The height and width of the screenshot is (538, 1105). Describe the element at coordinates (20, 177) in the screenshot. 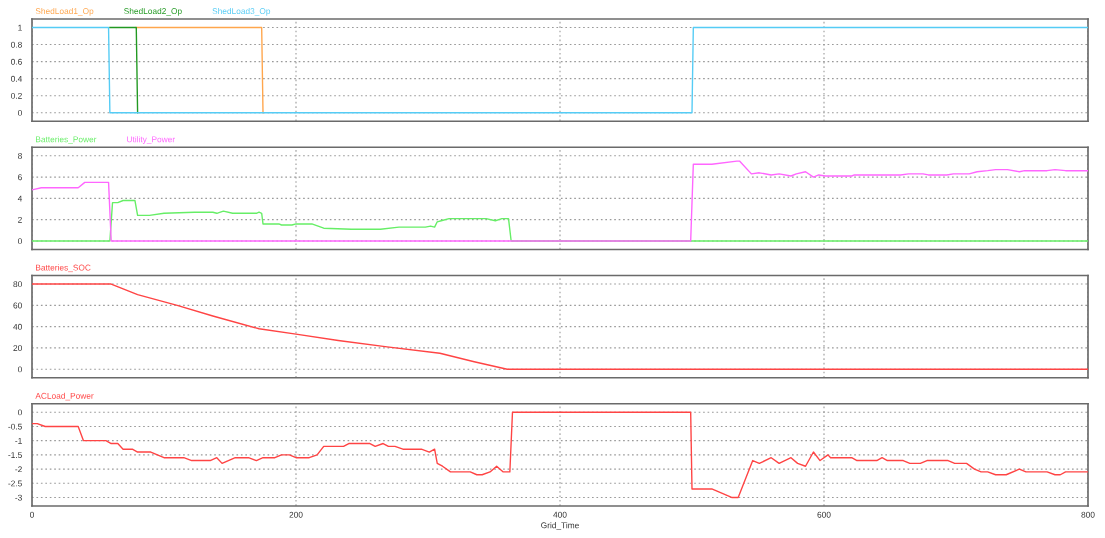

I see `y-tick-label: 6` at that location.